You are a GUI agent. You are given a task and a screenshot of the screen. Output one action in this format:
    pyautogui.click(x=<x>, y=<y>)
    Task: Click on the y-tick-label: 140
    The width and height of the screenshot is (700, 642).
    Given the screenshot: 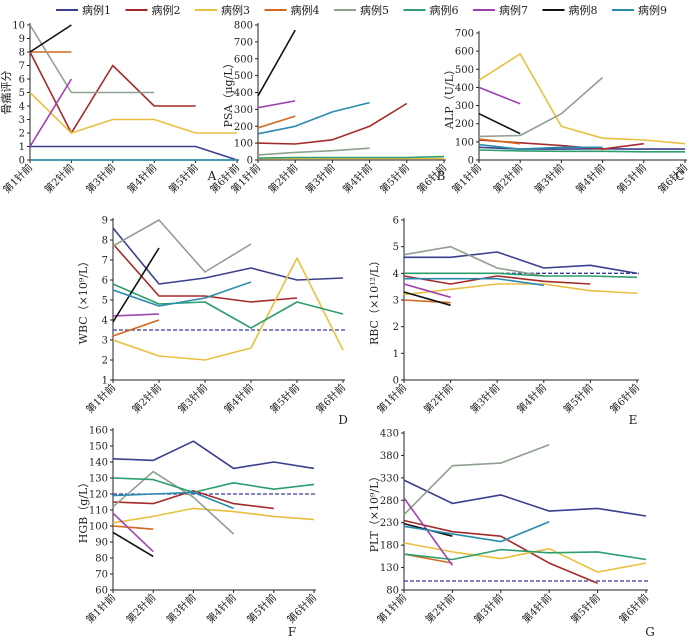 What is the action you would take?
    pyautogui.click(x=98, y=463)
    